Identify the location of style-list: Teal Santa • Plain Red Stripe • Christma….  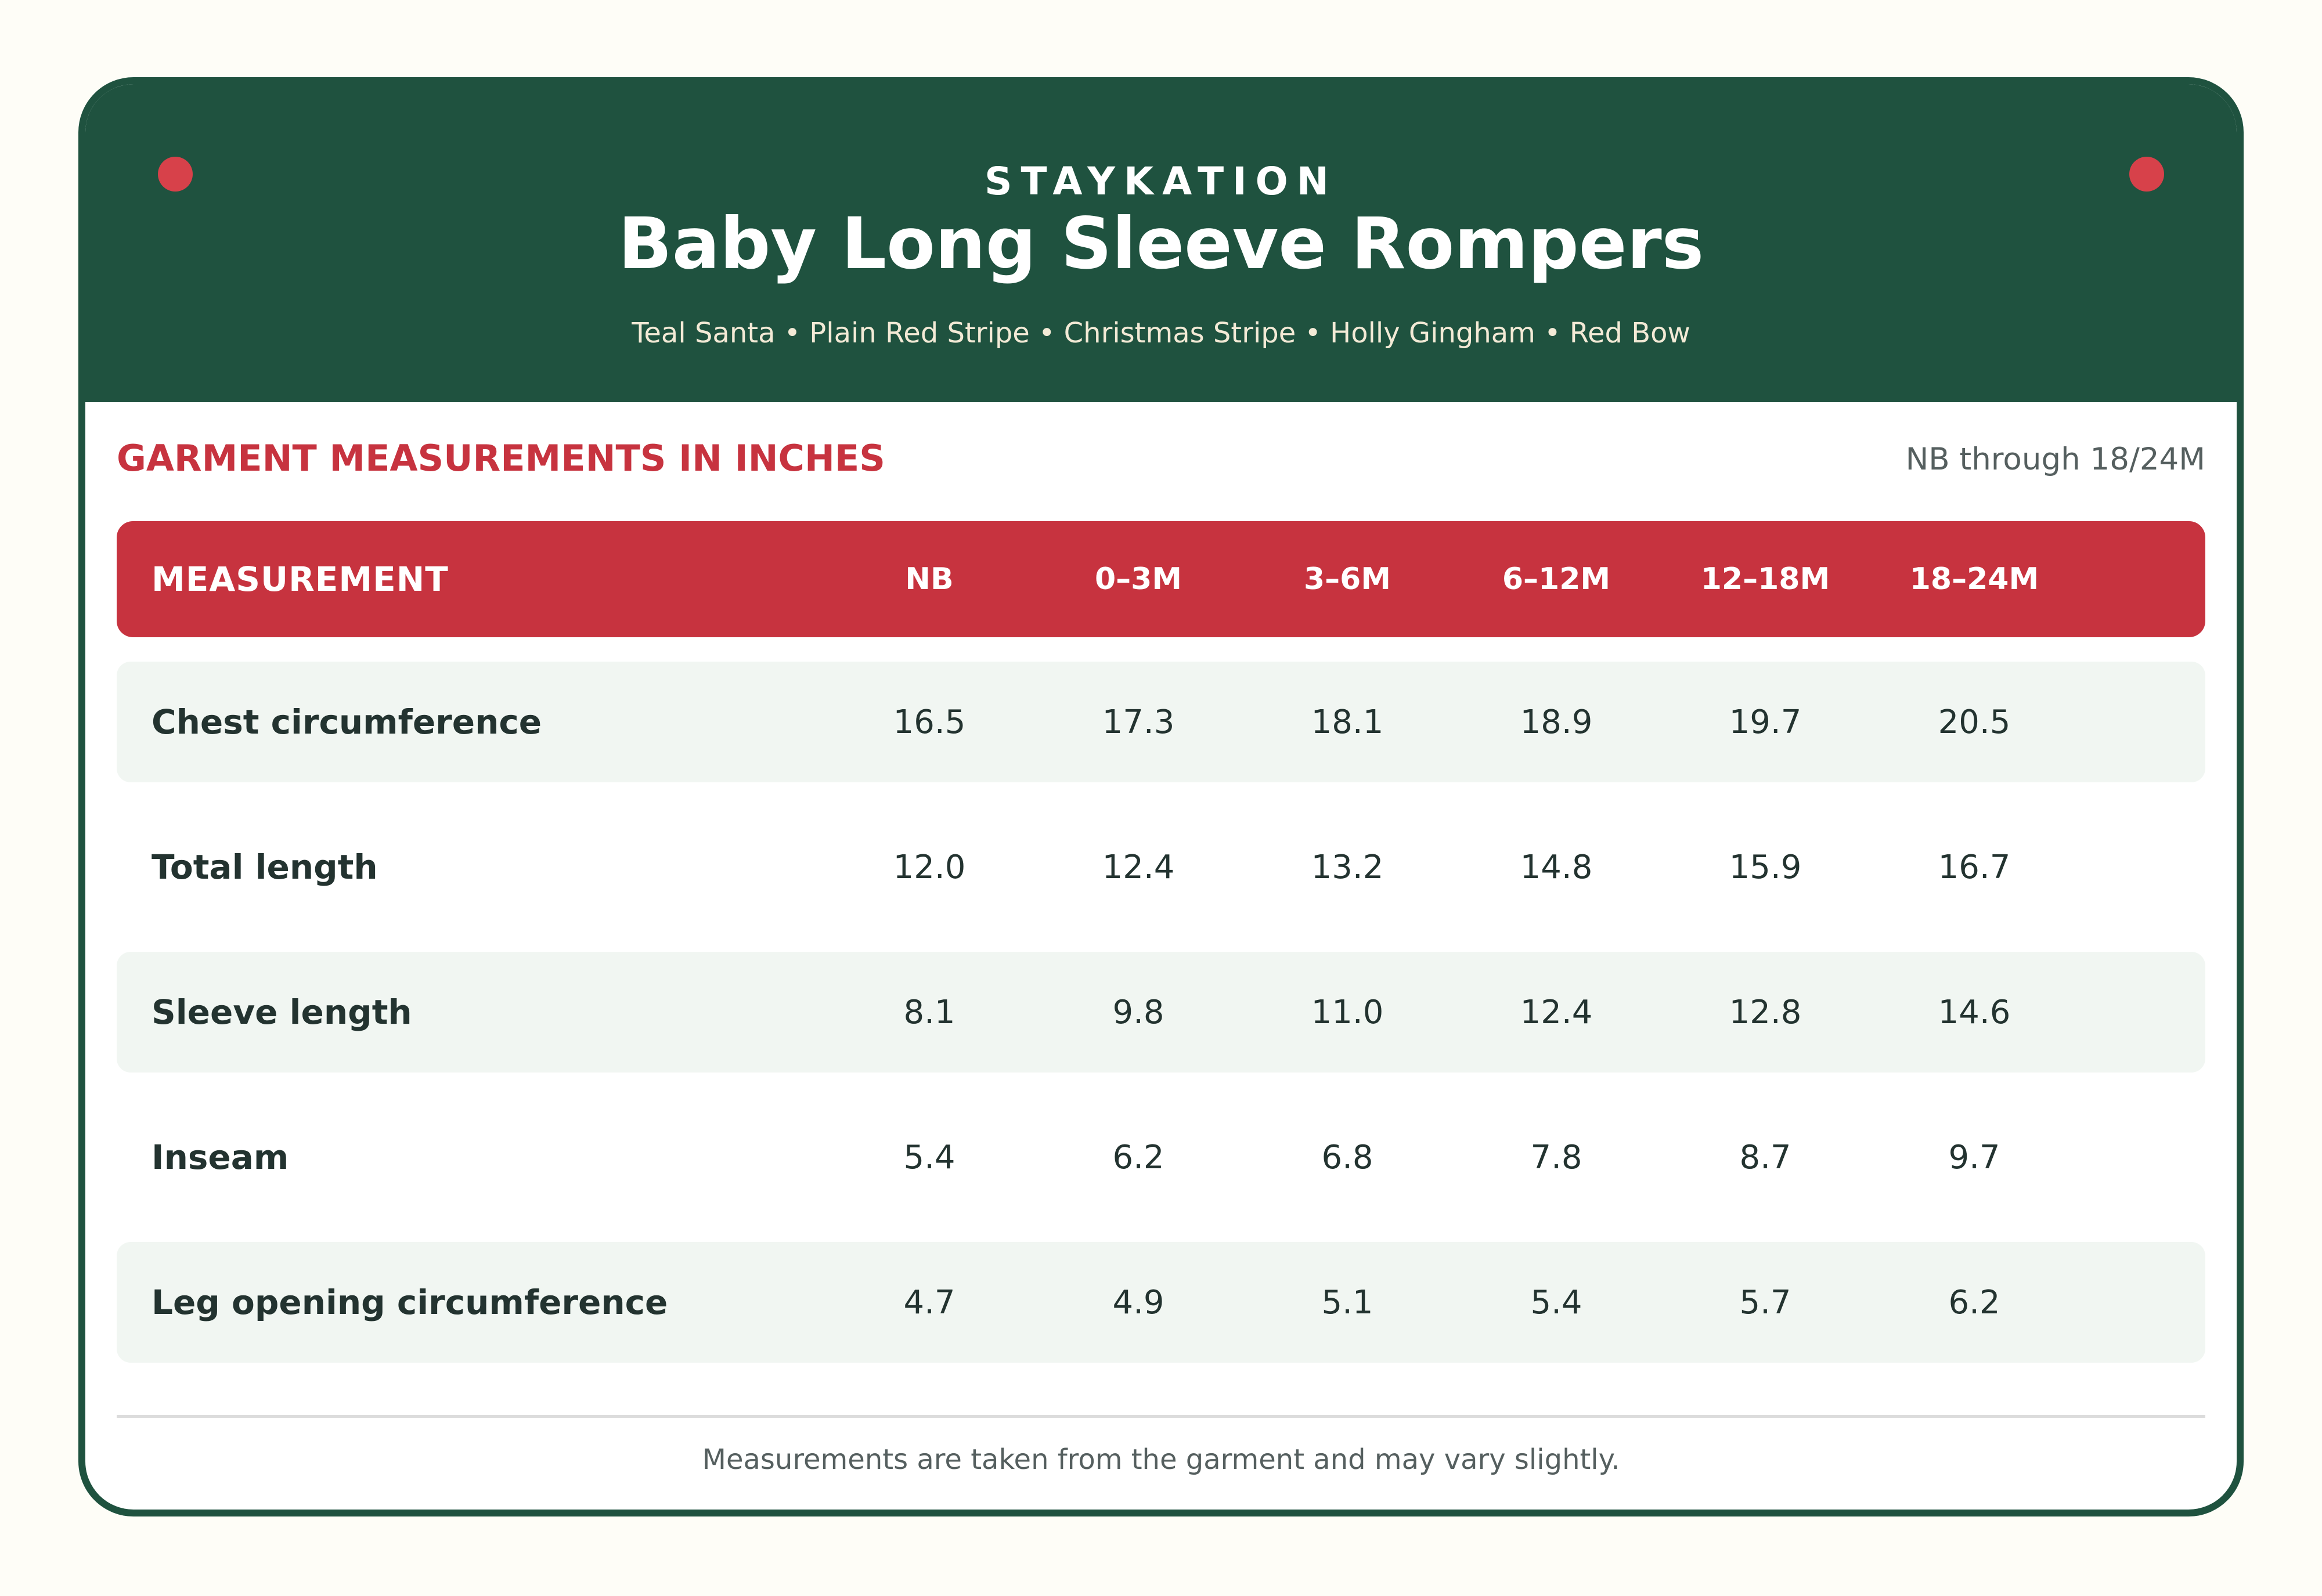
(1161, 333).